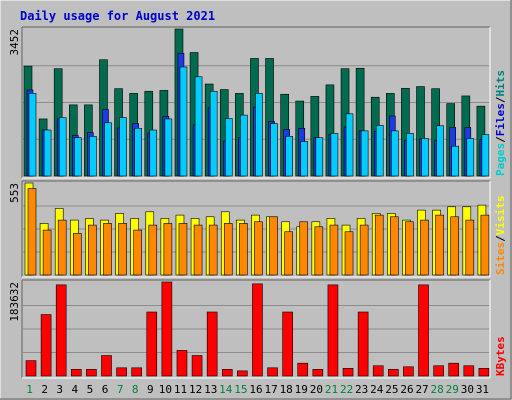 This screenshot has height=400, width=512. Describe the element at coordinates (500, 216) in the screenshot. I see `legend-visits: Visits` at that location.